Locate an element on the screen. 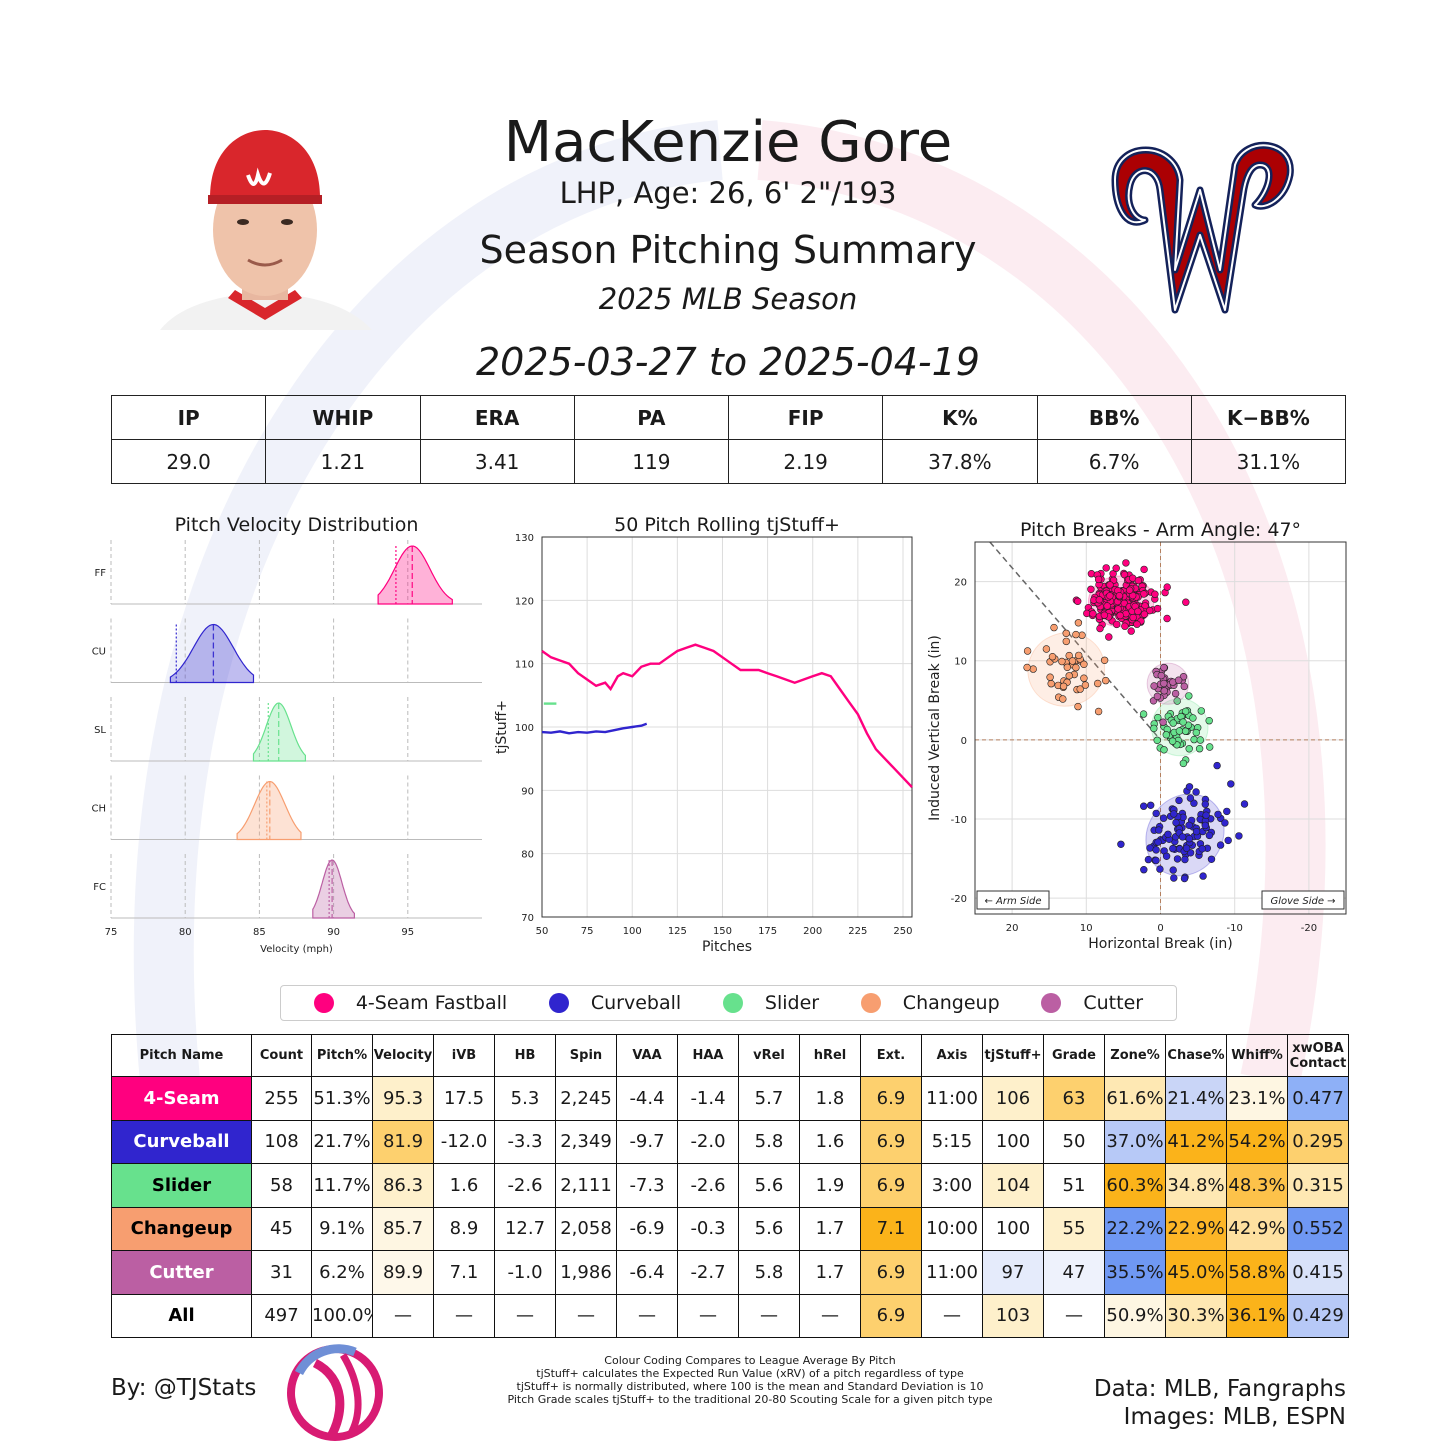 This screenshot has width=1456, height=1456. pitch-metric-cell: 58.8% is located at coordinates (1257, 1272).